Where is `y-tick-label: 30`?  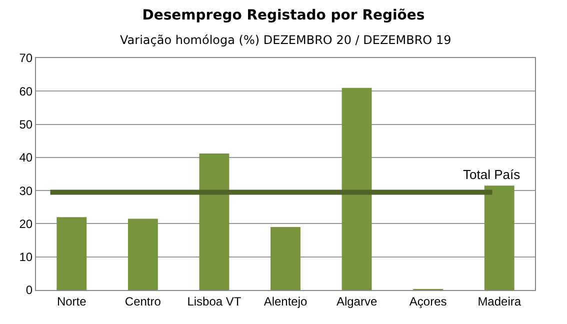 y-tick-label: 30 is located at coordinates (26, 191).